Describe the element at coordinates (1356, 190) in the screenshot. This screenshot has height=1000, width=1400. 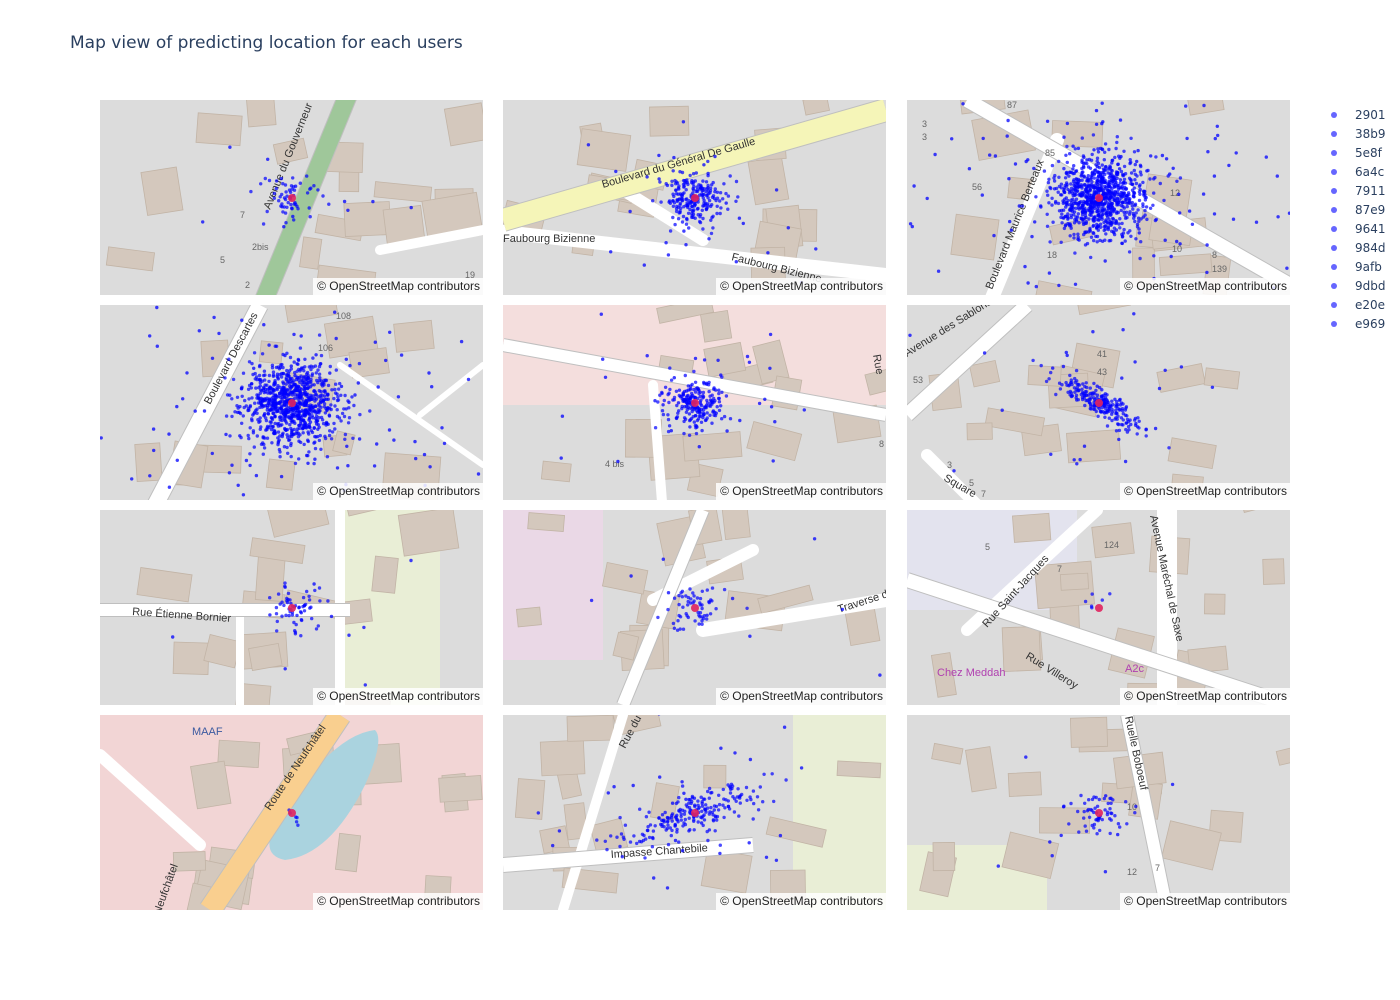
I see `legend-item-7911: 7911` at that location.